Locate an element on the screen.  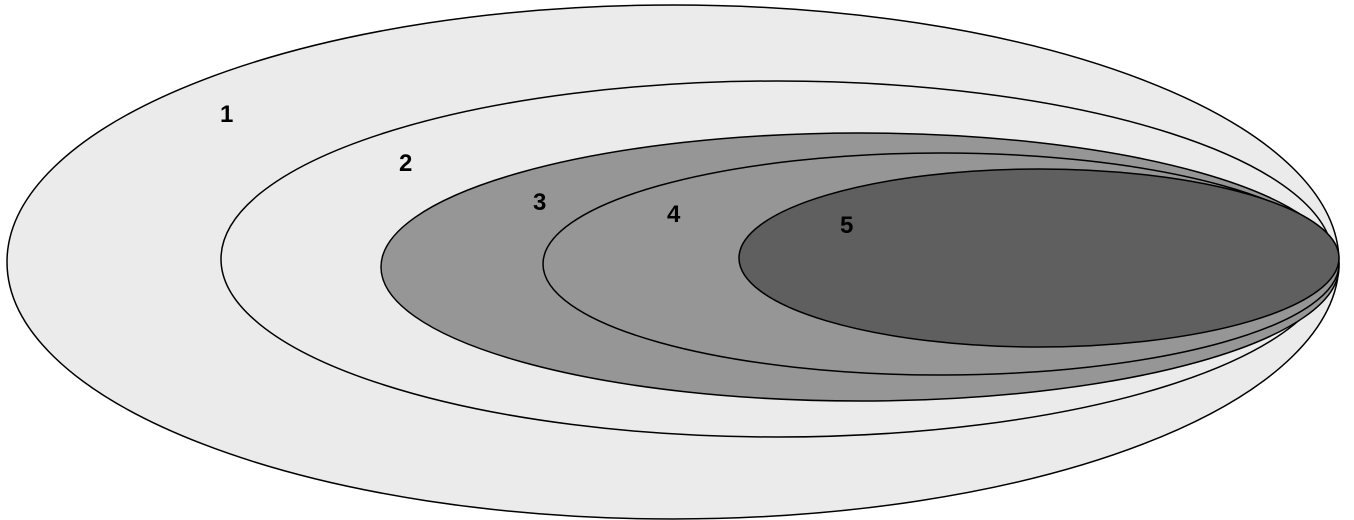
region-4-label: 4 is located at coordinates (674, 214).